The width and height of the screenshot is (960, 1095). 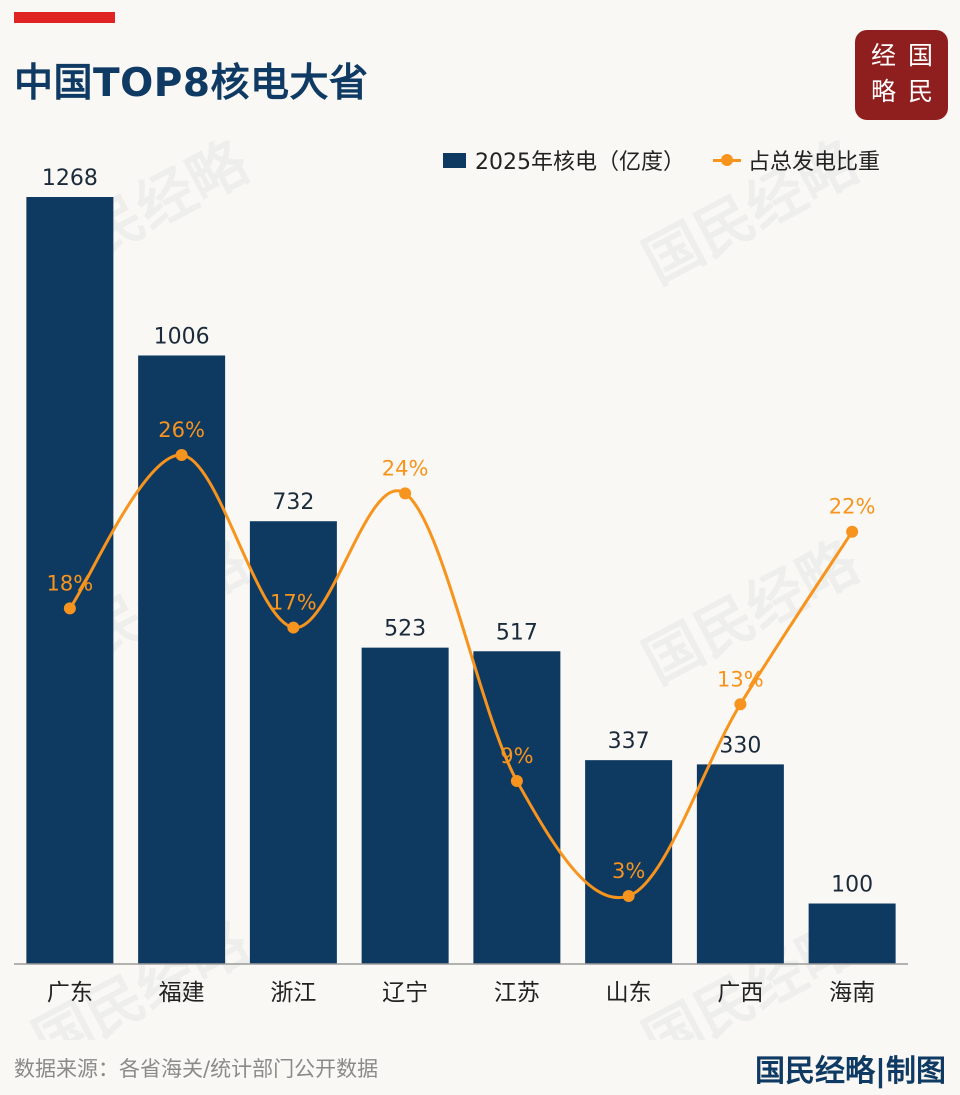 I want to click on seal-logo: 经 国 略 民, so click(x=901, y=75).